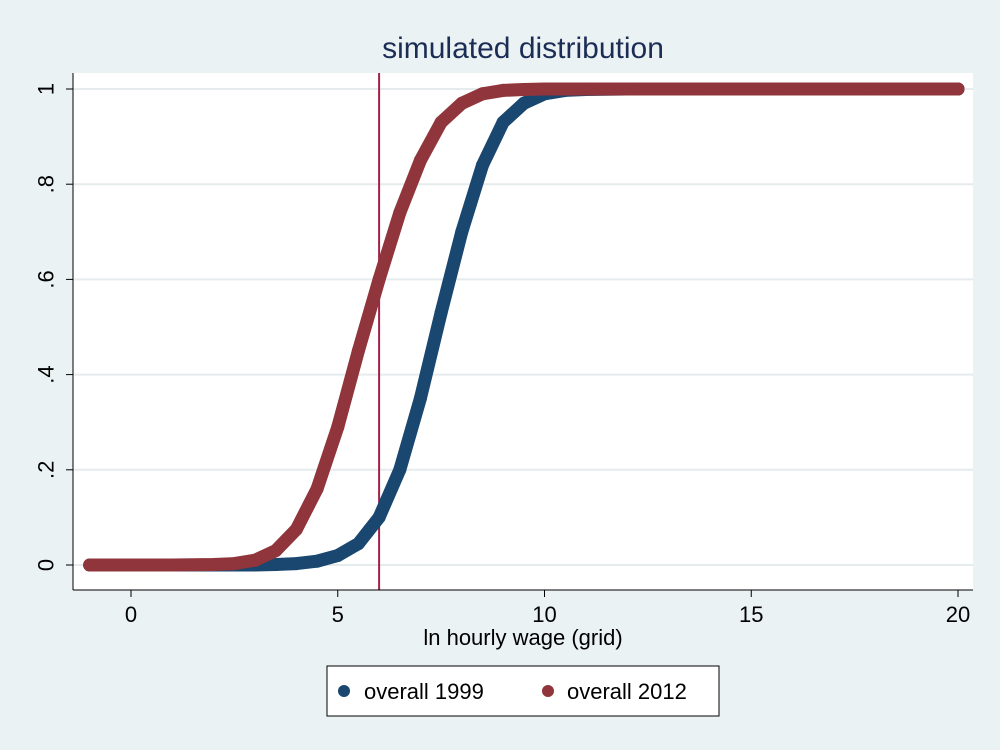  Describe the element at coordinates (46, 565) in the screenshot. I see `y-tick-label: 0` at that location.